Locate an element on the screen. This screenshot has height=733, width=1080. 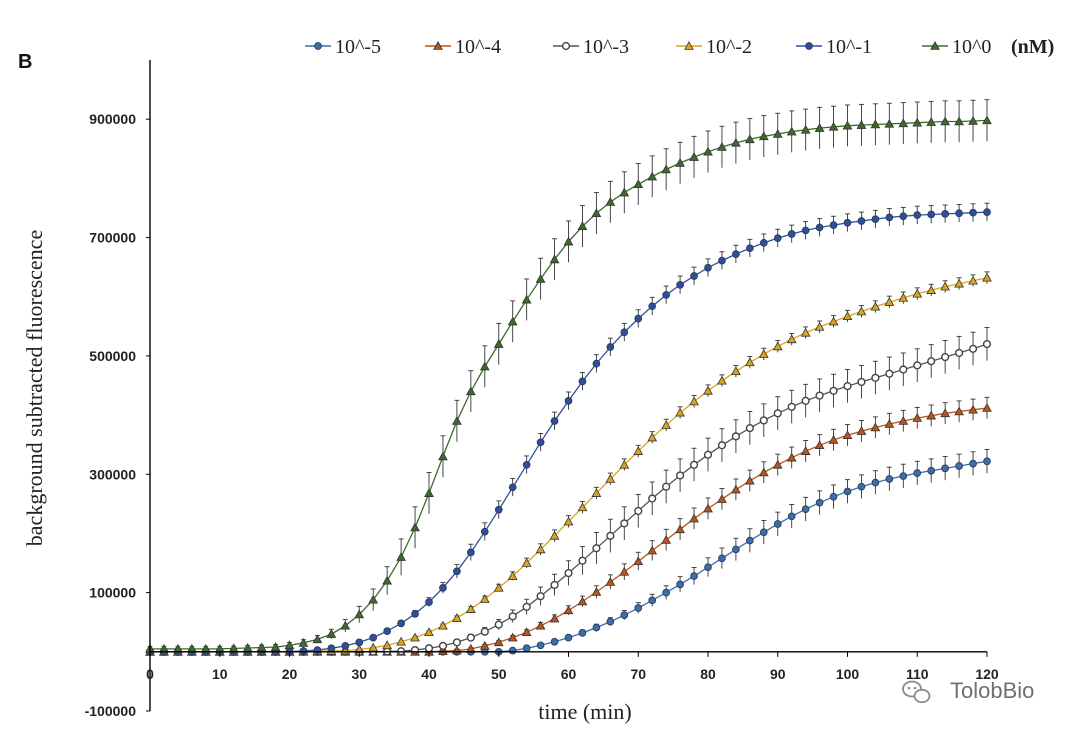
watermark: TolobBio is located at coordinates (968, 691).